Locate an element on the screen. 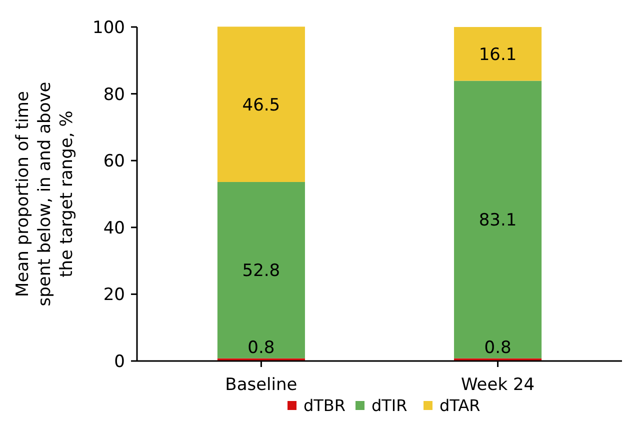  y-tick-label: 0 is located at coordinates (119, 362).